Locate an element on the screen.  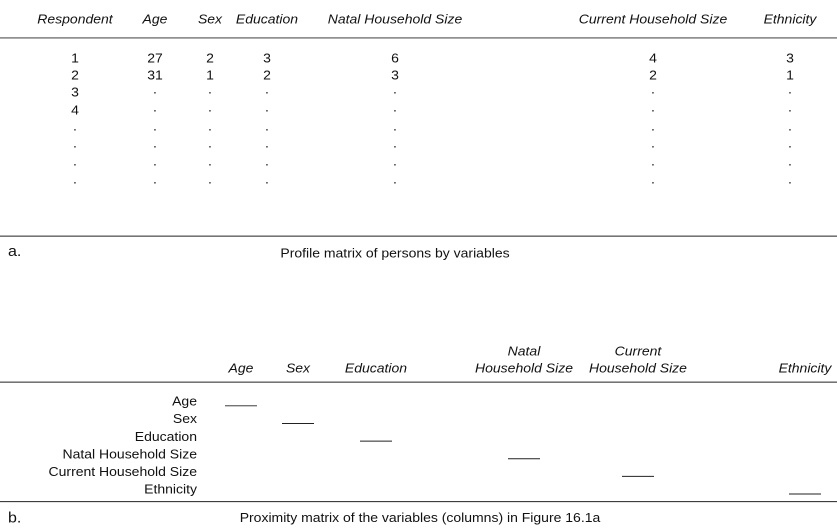
row-label: Age is located at coordinates (184, 401).